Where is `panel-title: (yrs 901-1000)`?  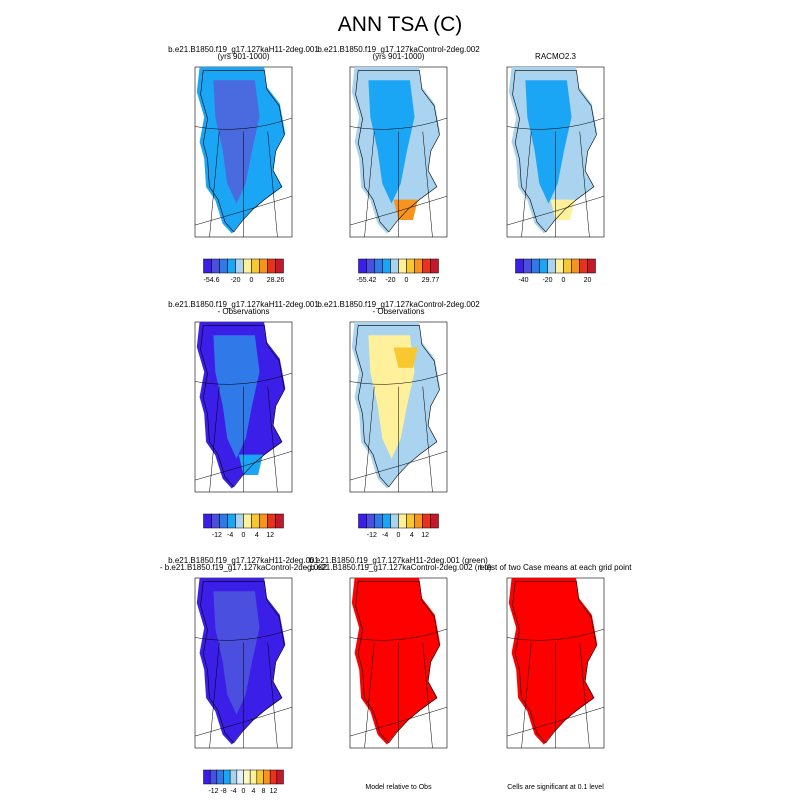 panel-title: (yrs 901-1000) is located at coordinates (398, 56).